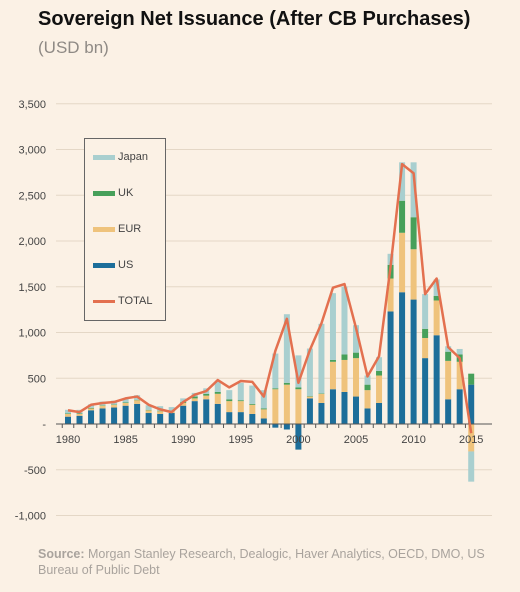  What do you see at coordinates (413, 190) in the screenshot?
I see `bar-japan-2010` at bounding box center [413, 190].